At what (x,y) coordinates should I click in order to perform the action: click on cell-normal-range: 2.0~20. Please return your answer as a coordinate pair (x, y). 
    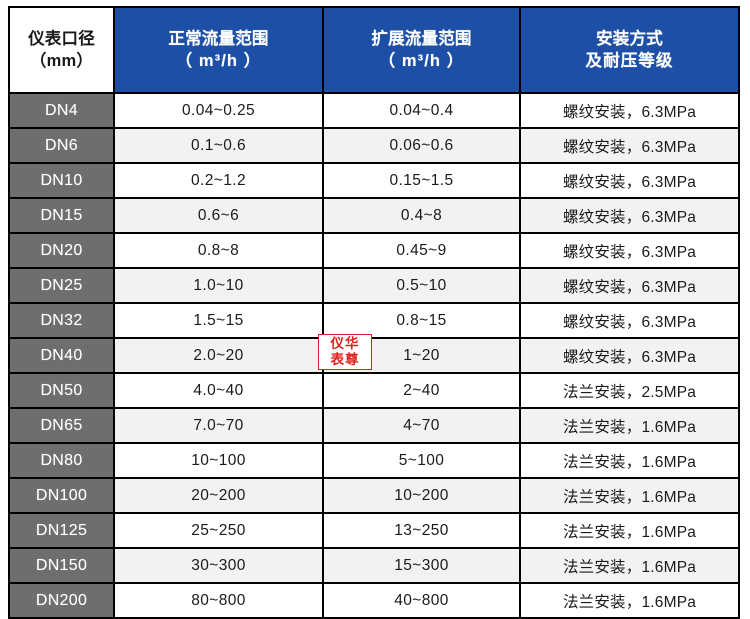
    Looking at the image, I should click on (218, 355).